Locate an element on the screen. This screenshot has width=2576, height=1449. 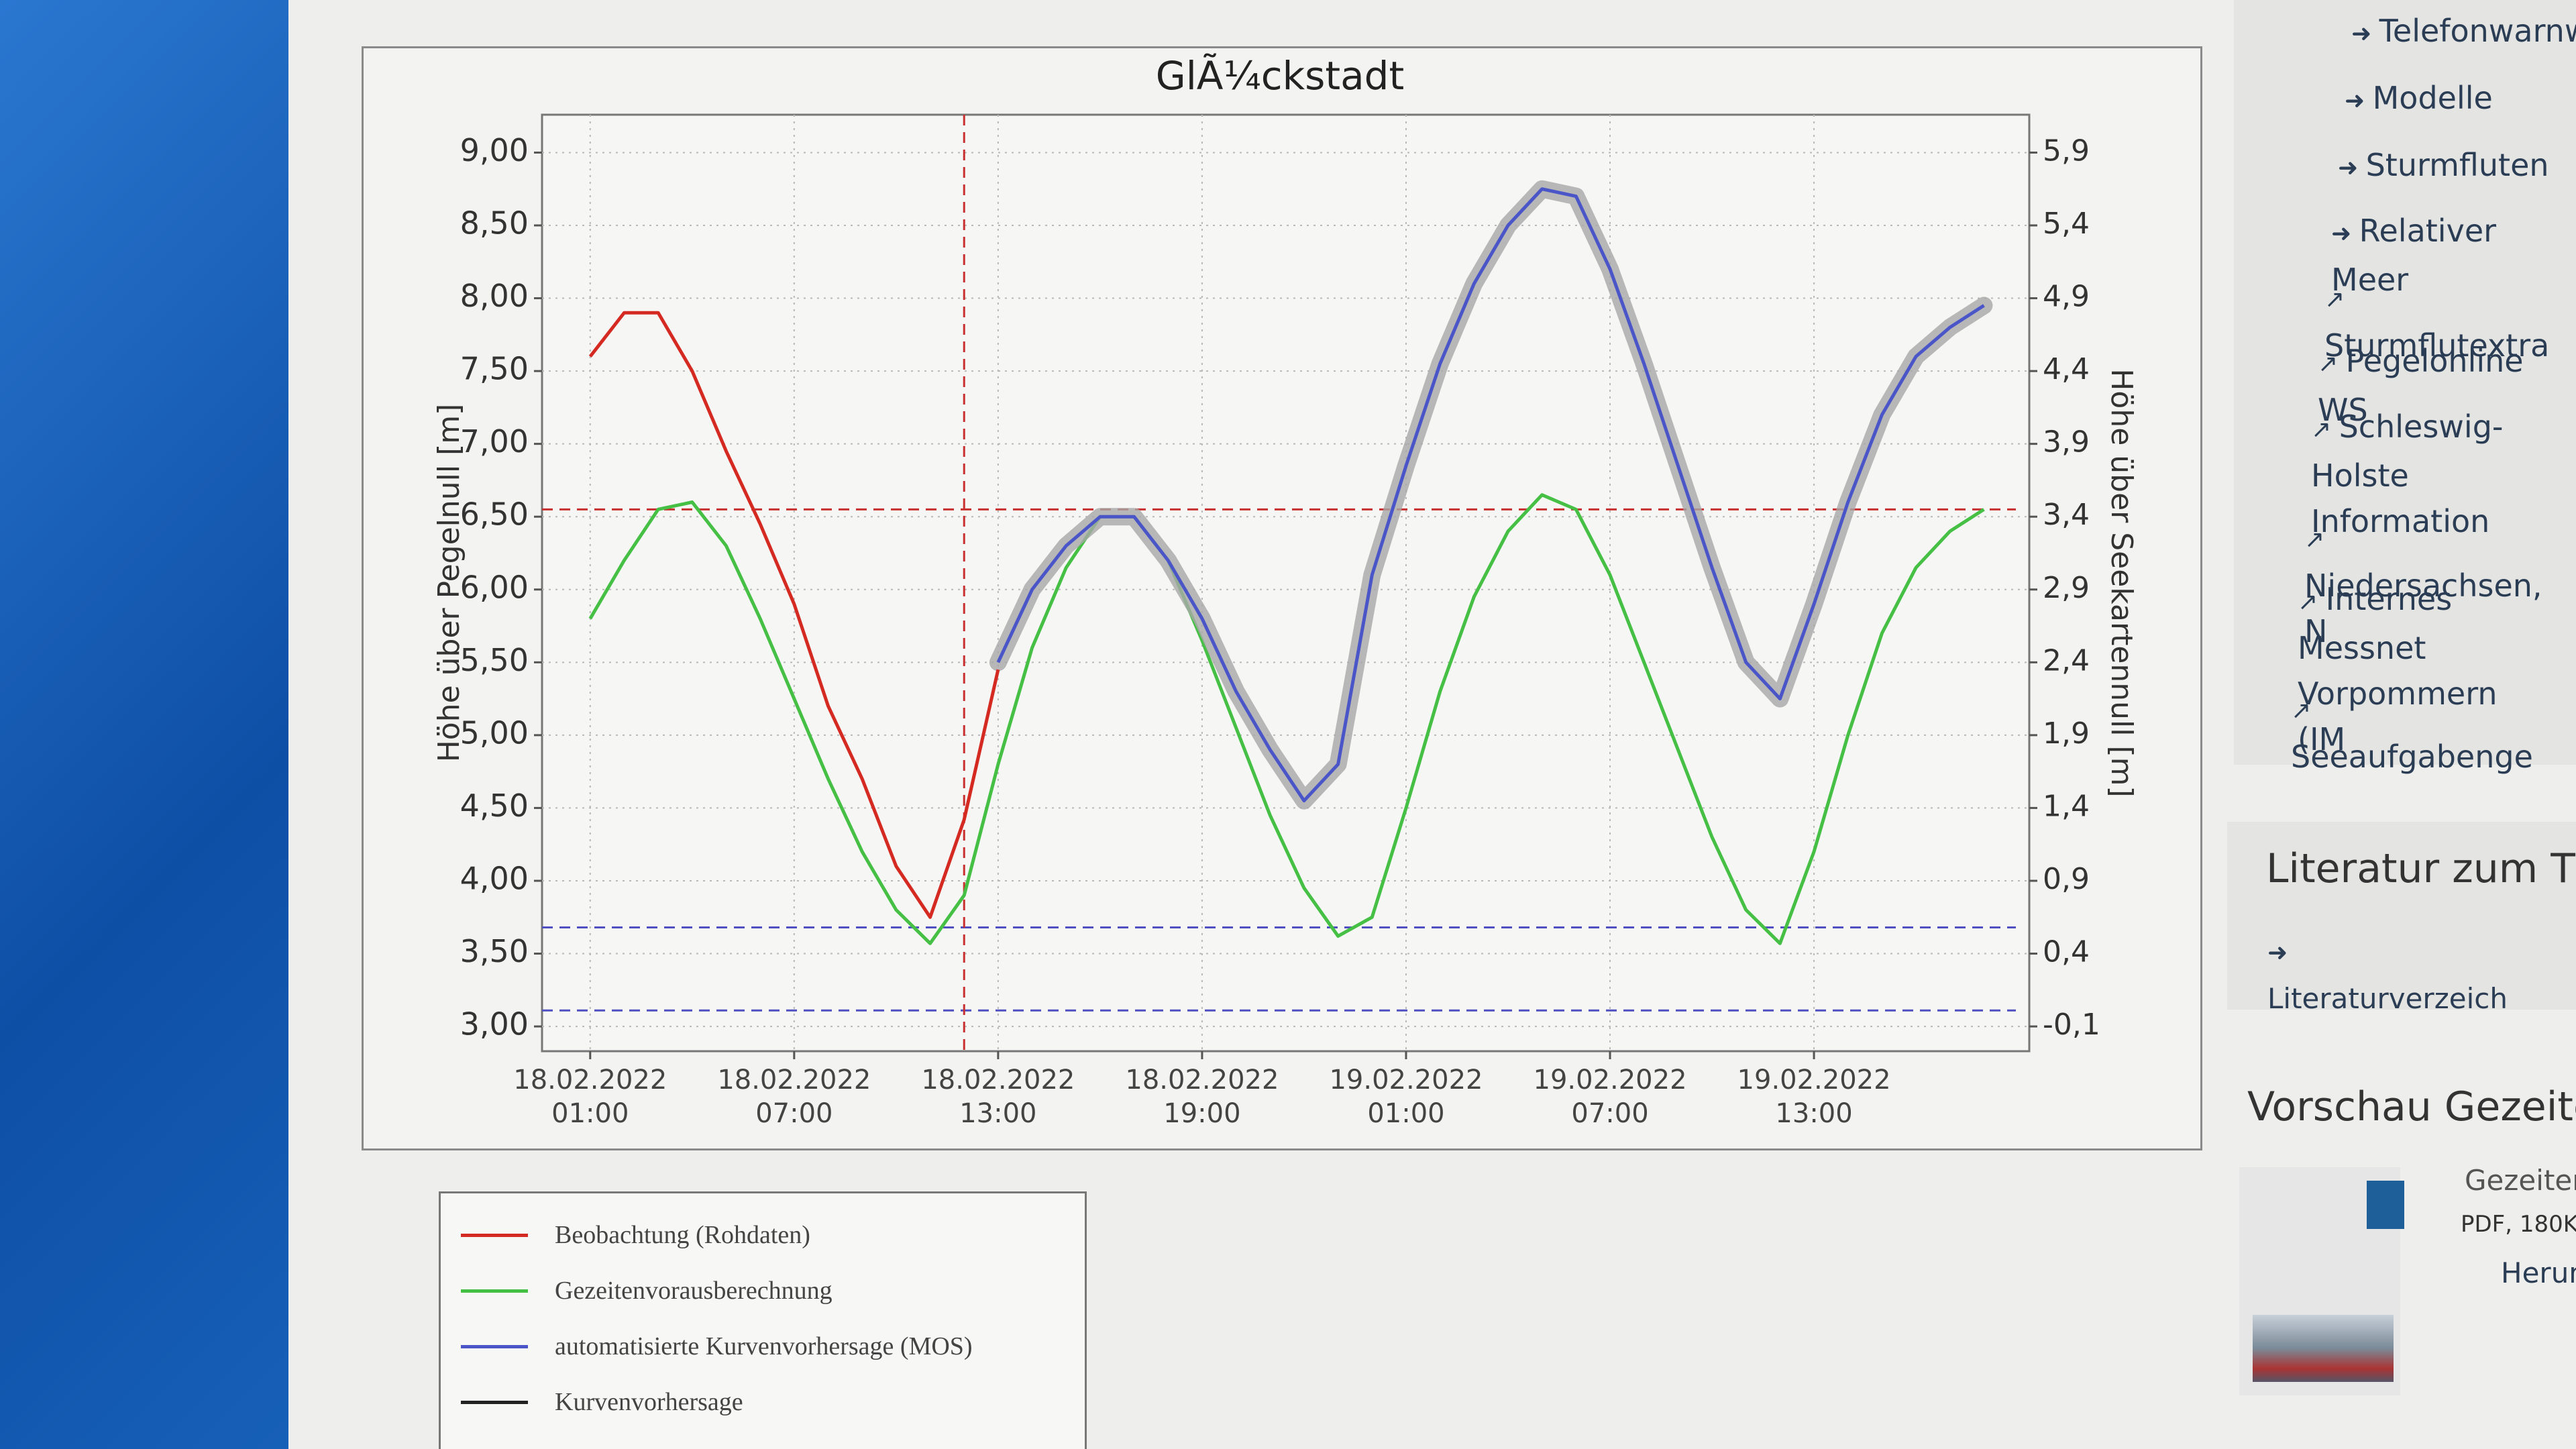
legend-label: automatisierte Kurvenvorhersage (MOS) is located at coordinates (764, 1346).